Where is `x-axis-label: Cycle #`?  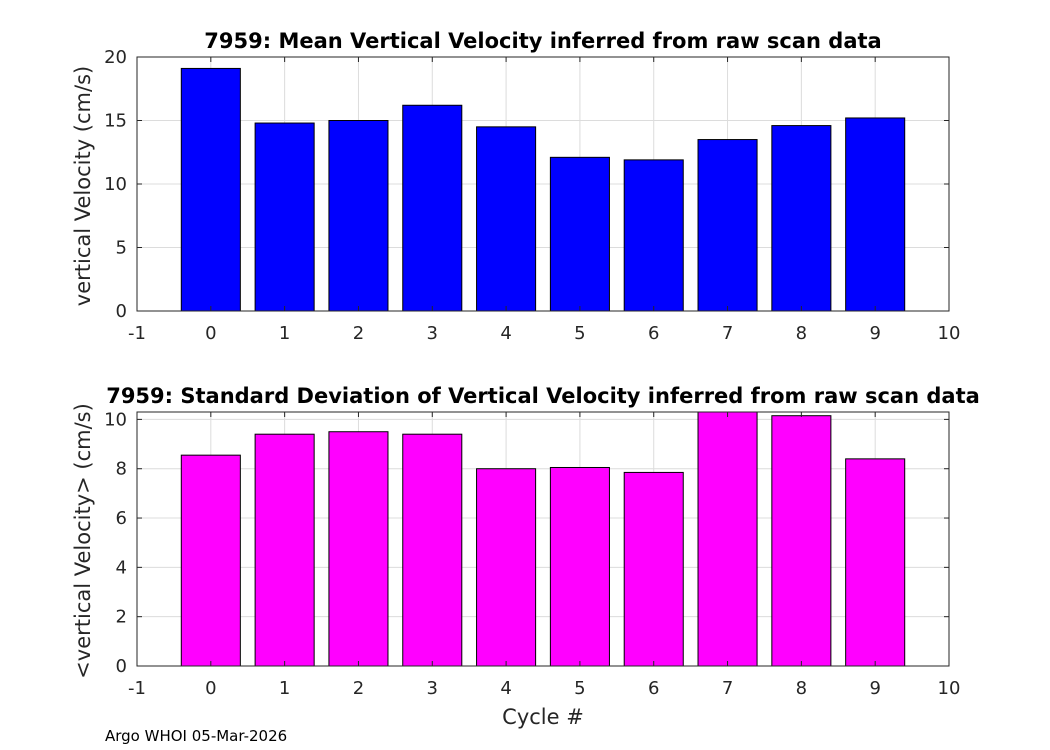
x-axis-label: Cycle # is located at coordinates (543, 717).